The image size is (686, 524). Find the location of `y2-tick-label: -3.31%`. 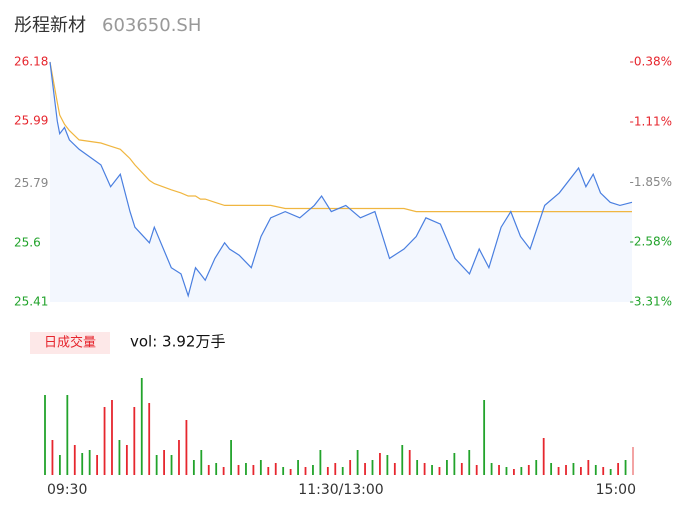

y2-tick-label: -3.31% is located at coordinates (651, 302).